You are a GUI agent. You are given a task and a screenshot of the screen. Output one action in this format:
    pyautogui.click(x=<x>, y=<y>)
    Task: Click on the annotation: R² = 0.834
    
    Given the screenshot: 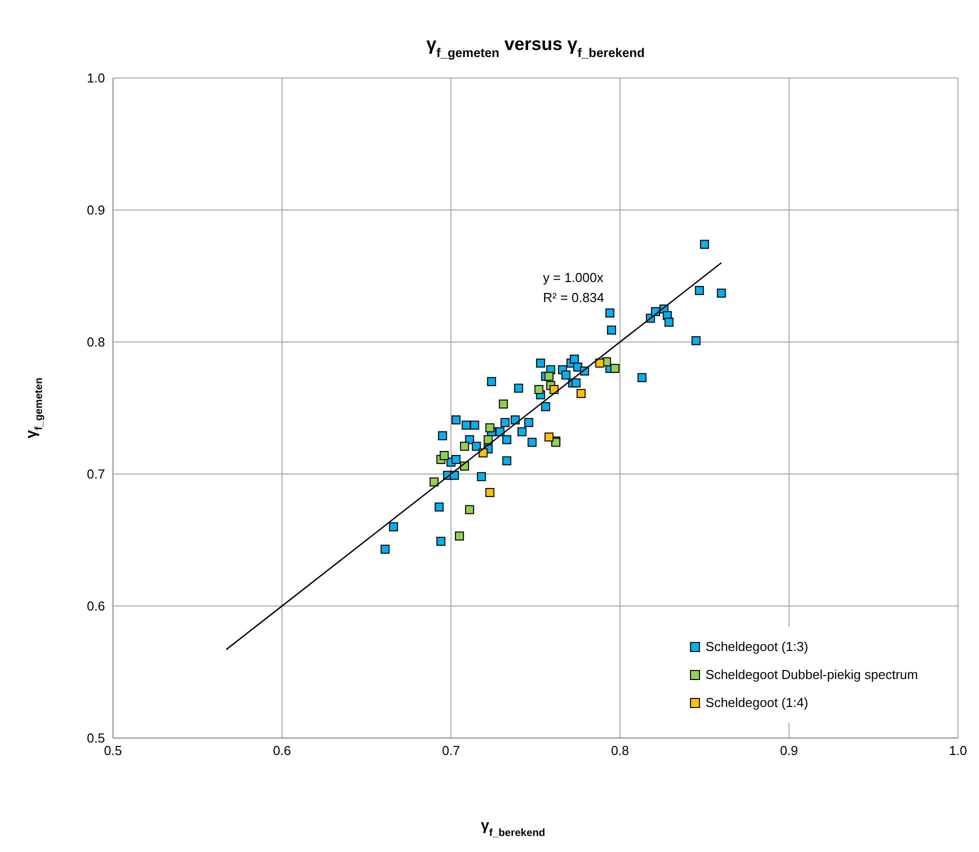 What is the action you would take?
    pyautogui.click(x=573, y=297)
    